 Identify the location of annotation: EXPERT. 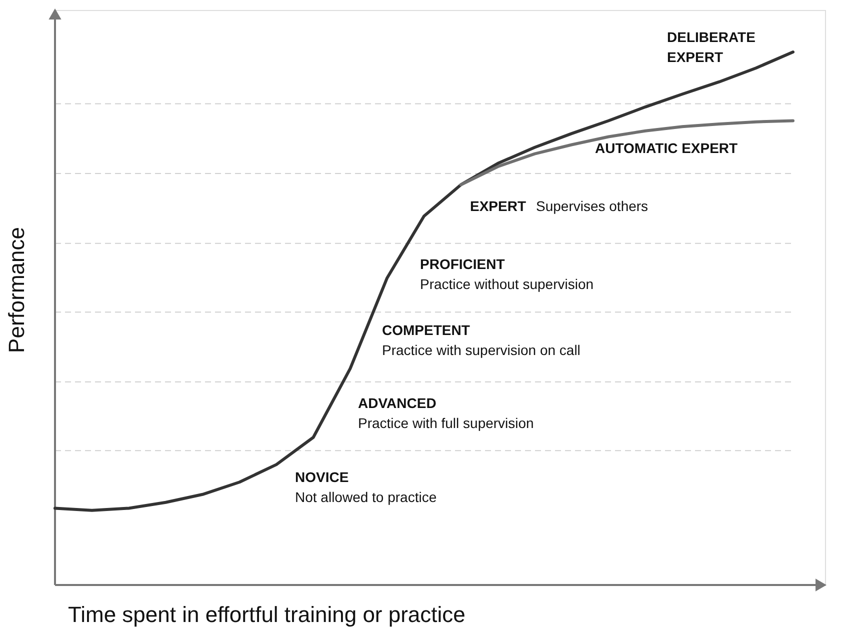
(498, 206).